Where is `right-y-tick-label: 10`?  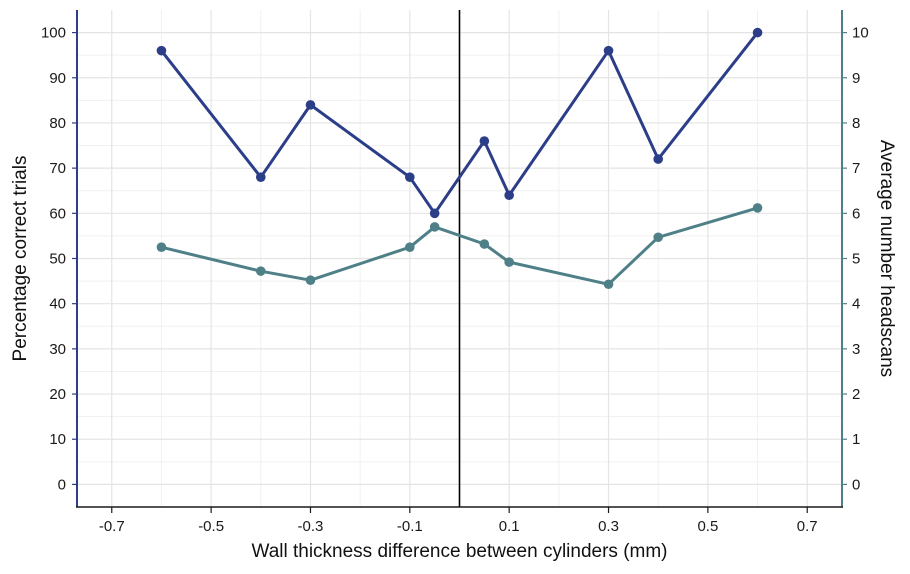 right-y-tick-label: 10 is located at coordinates (860, 33).